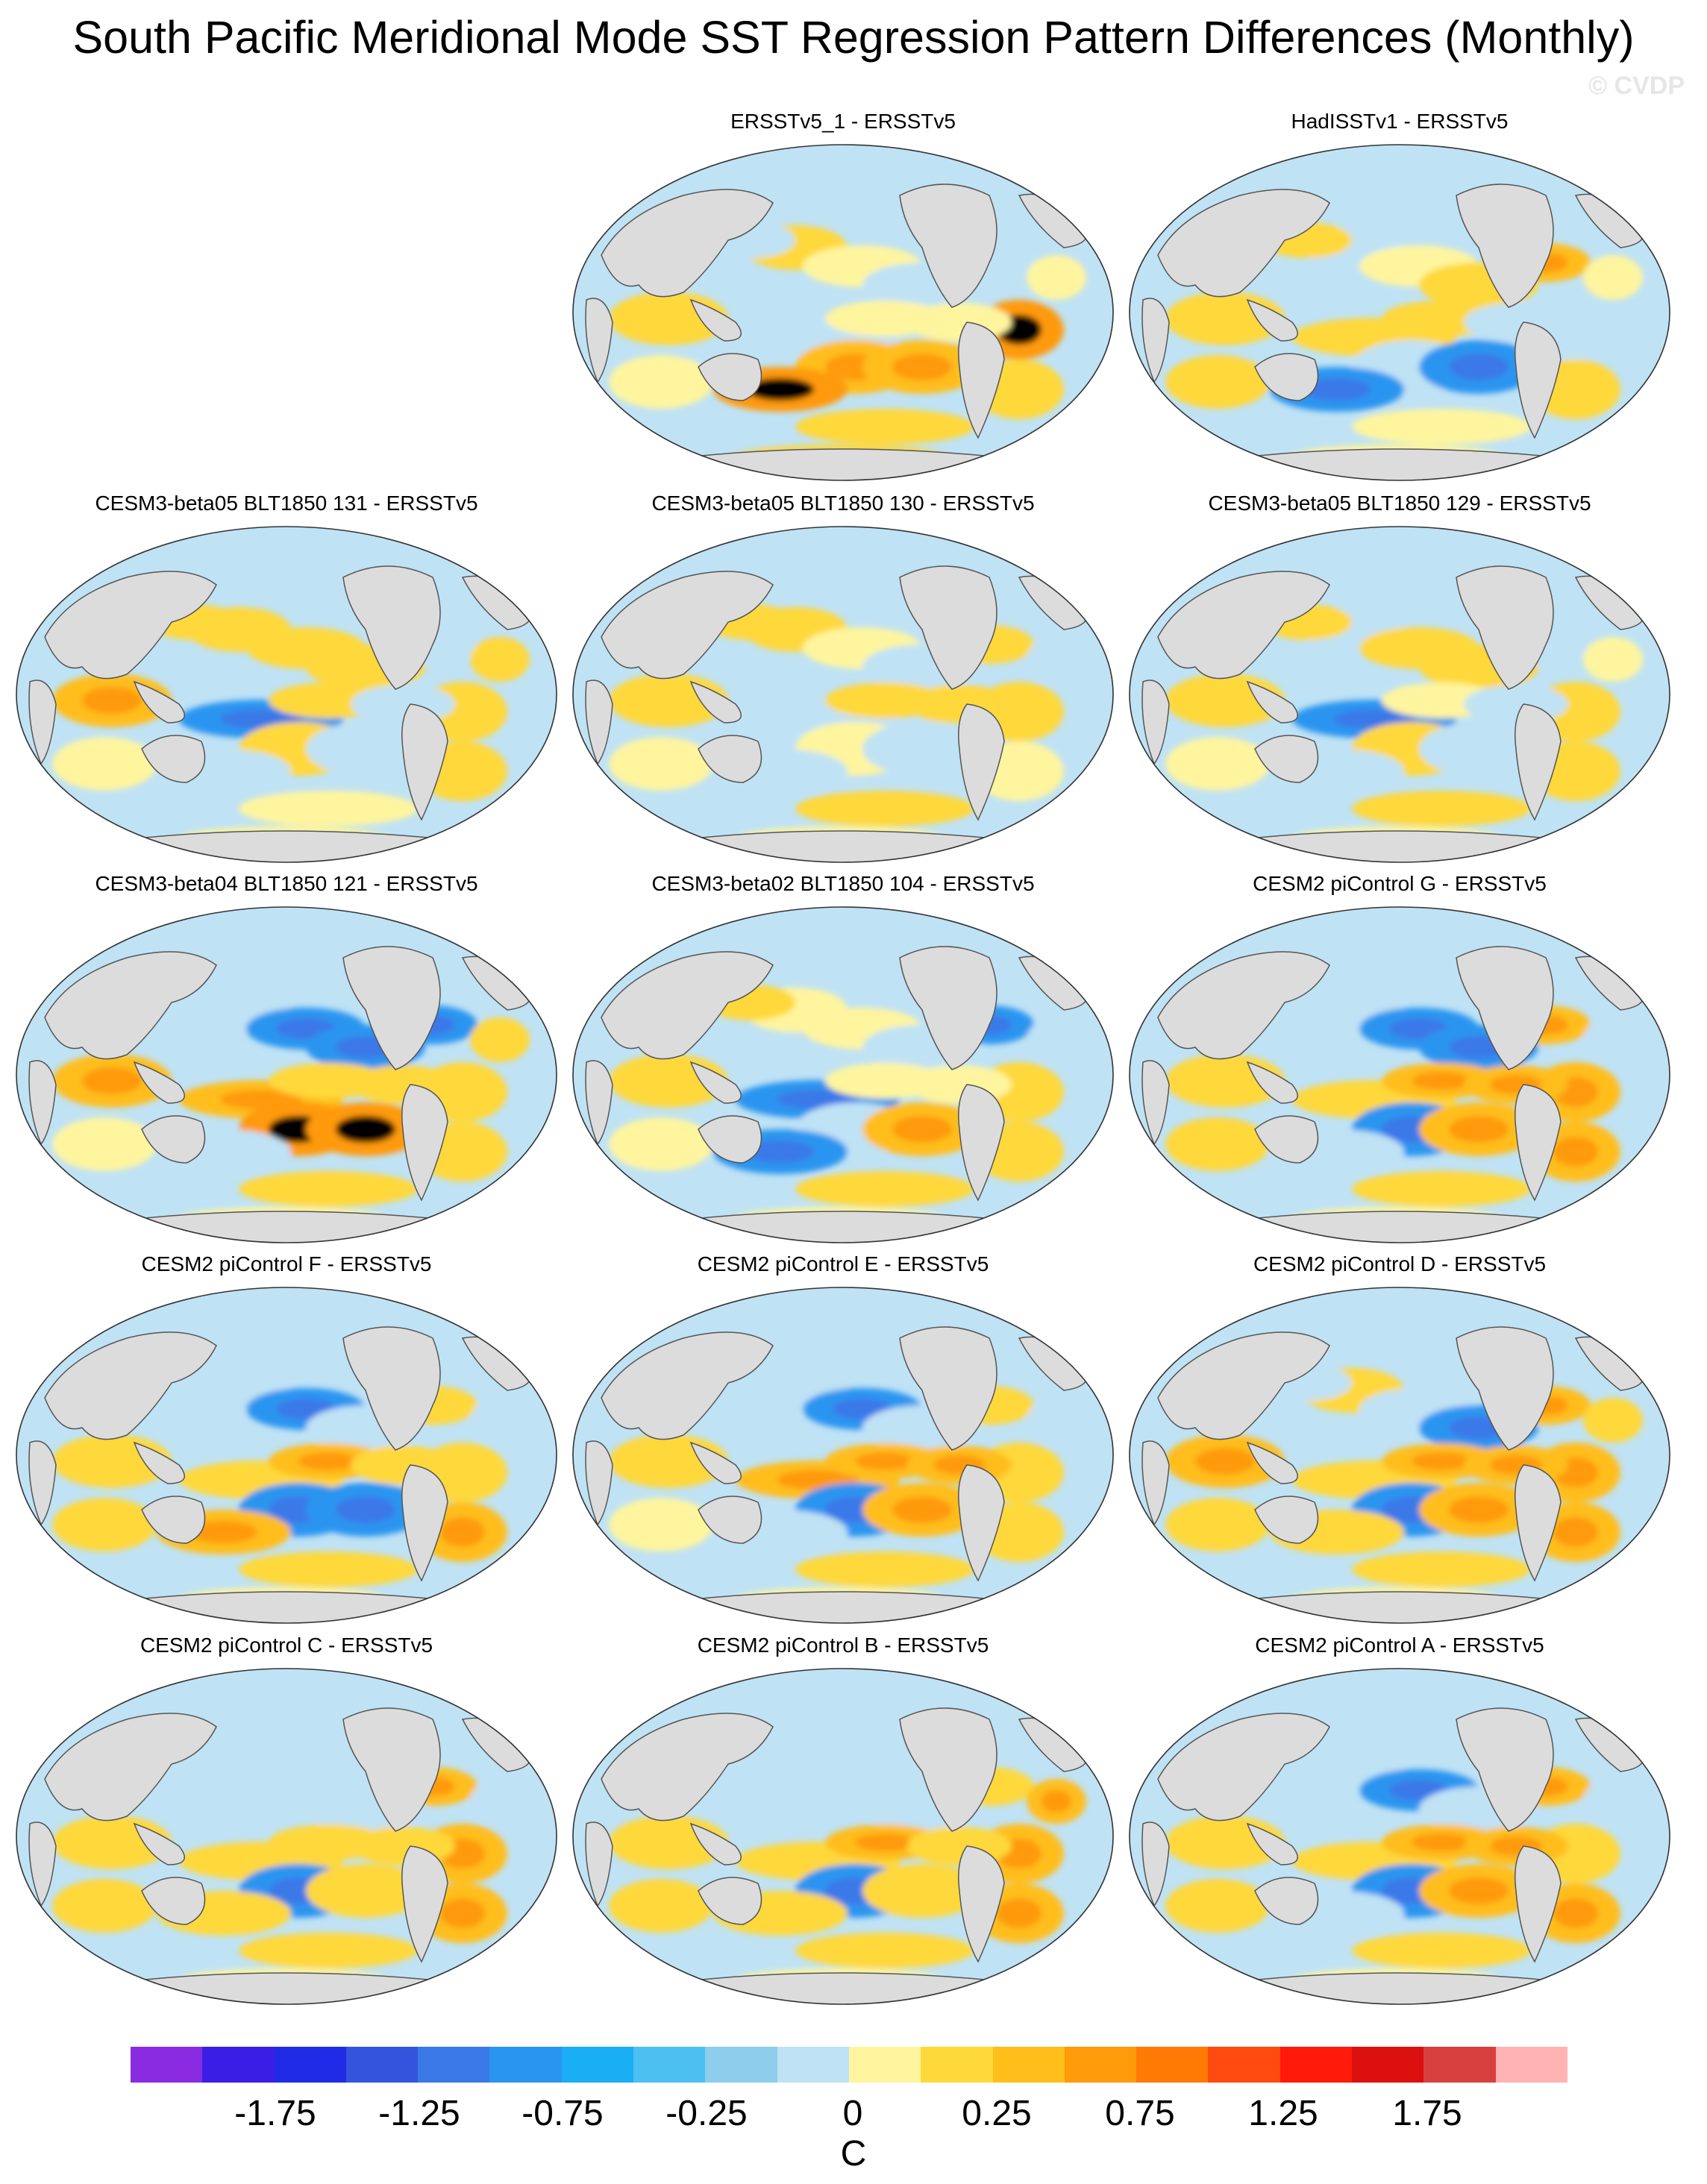  I want to click on colorbar-tick-label: 0, so click(852, 2113).